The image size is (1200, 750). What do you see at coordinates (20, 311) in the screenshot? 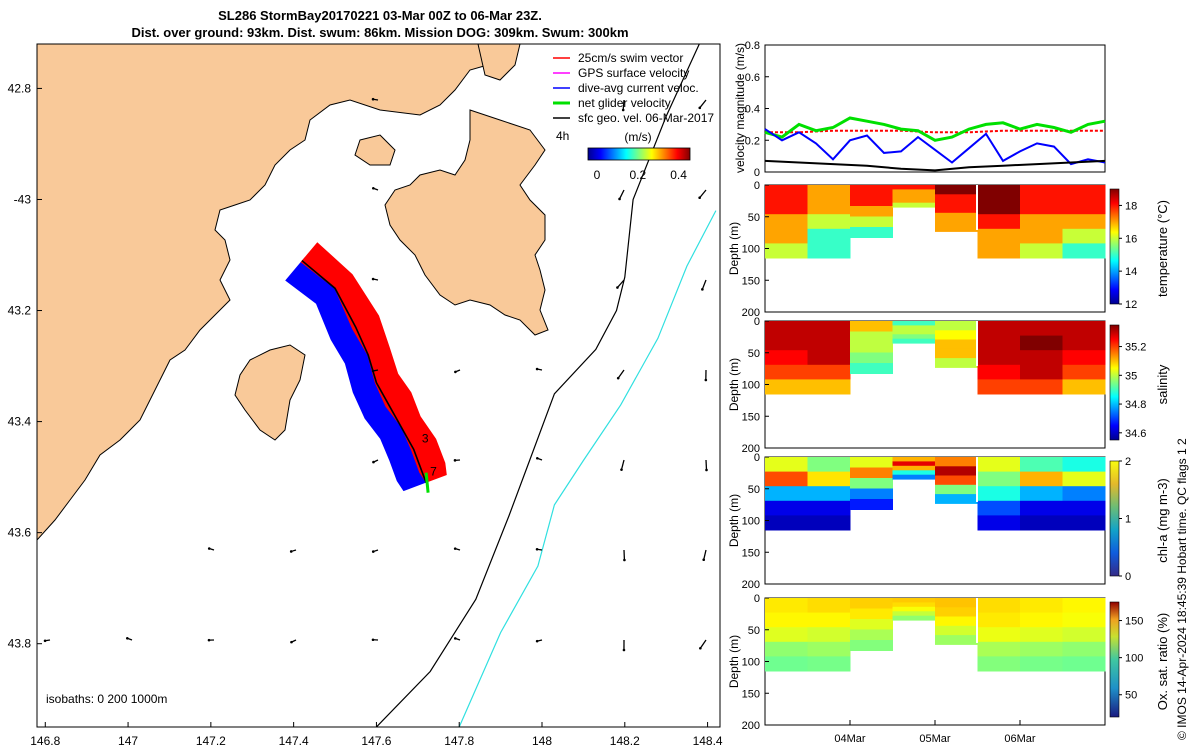
I see `map-y-tick-label: 43.2` at bounding box center [20, 311].